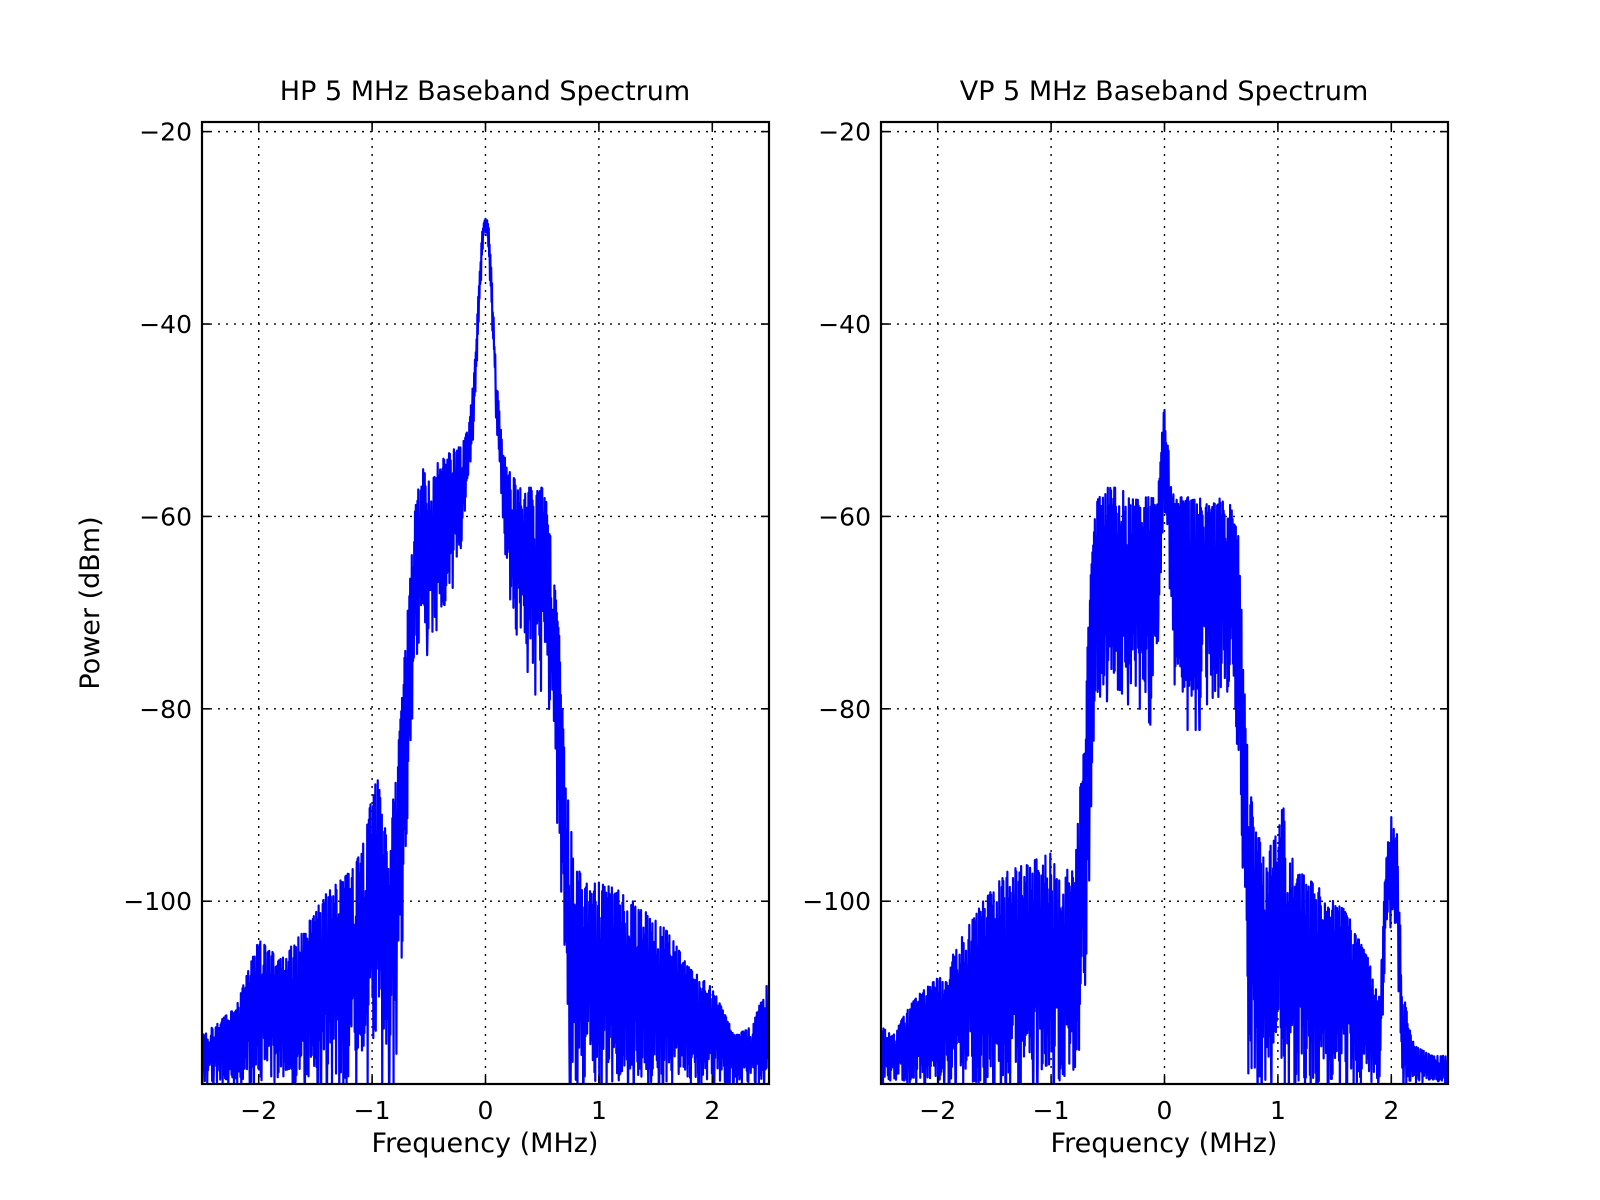  I want to click on vp-x-axis-label: Frequency (MHz), so click(1164, 1143).